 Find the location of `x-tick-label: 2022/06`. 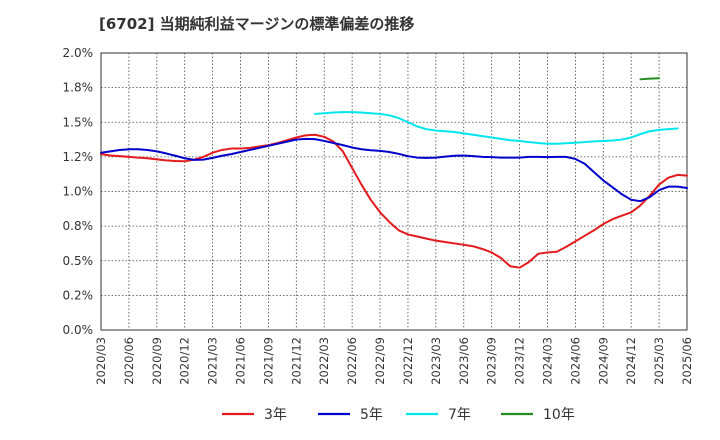

x-tick-label: 2022/06 is located at coordinates (352, 361).